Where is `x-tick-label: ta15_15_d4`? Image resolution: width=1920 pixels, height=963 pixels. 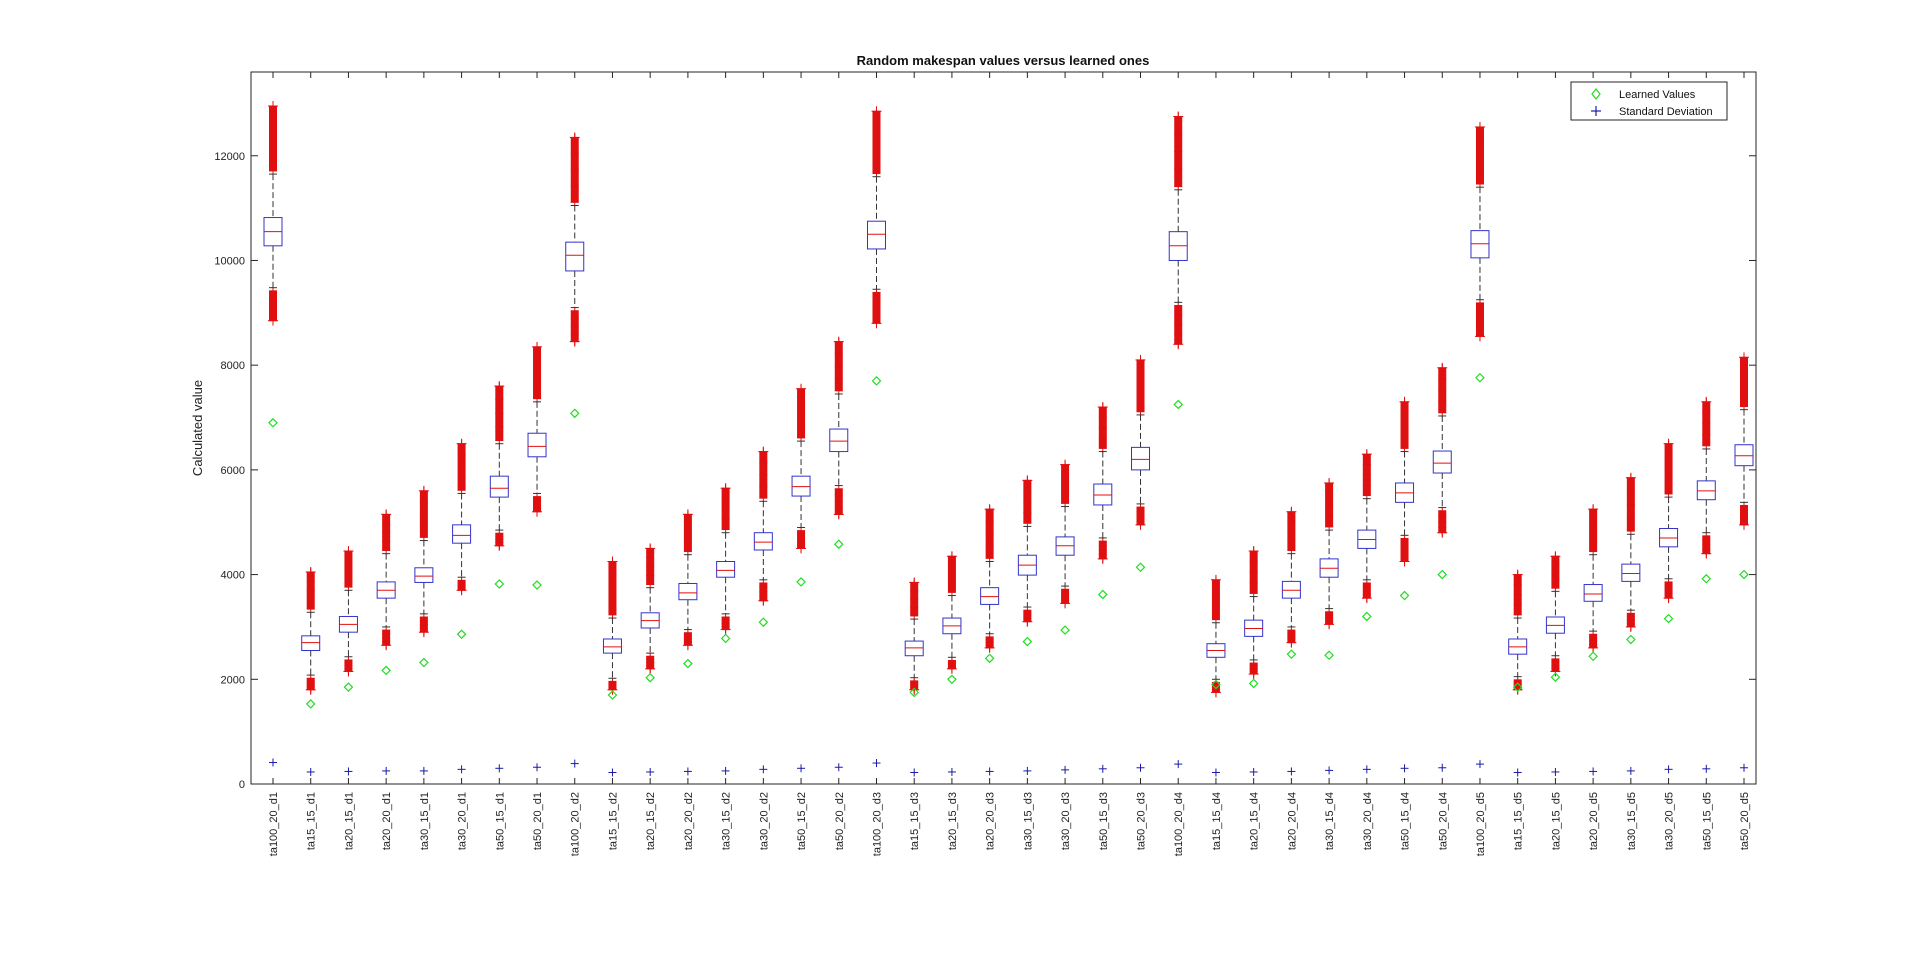
x-tick-label: ta15_15_d4 is located at coordinates (1217, 821).